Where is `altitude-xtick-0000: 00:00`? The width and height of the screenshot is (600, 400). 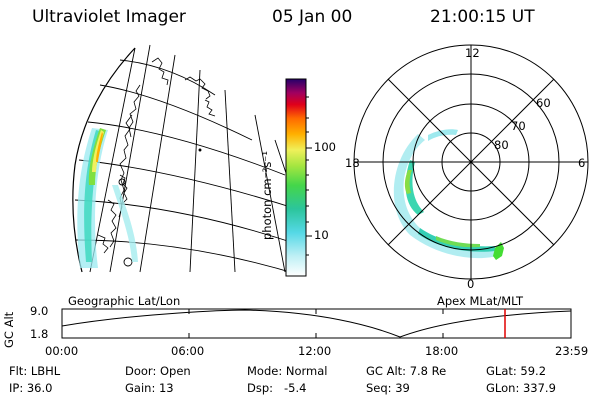 altitude-xtick-0000: 00:00 is located at coordinates (62, 351).